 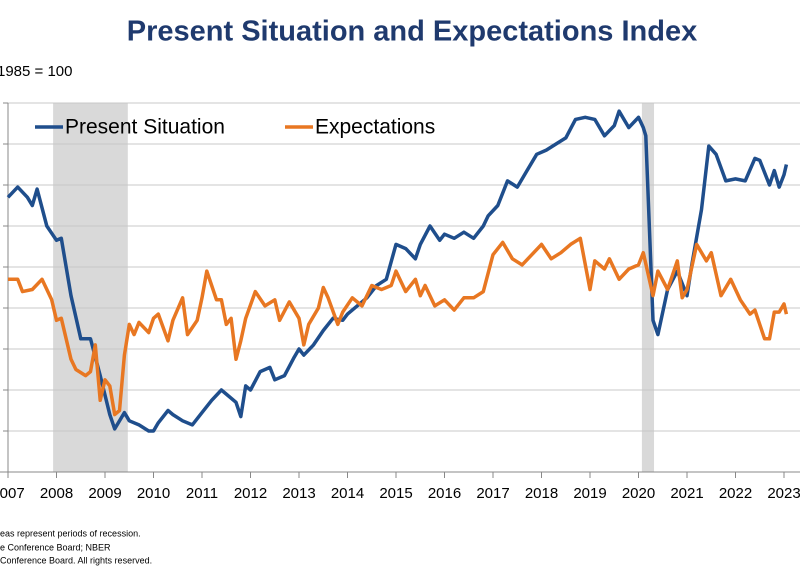 What do you see at coordinates (686, 493) in the screenshot?
I see `x-tick-label: 2021` at bounding box center [686, 493].